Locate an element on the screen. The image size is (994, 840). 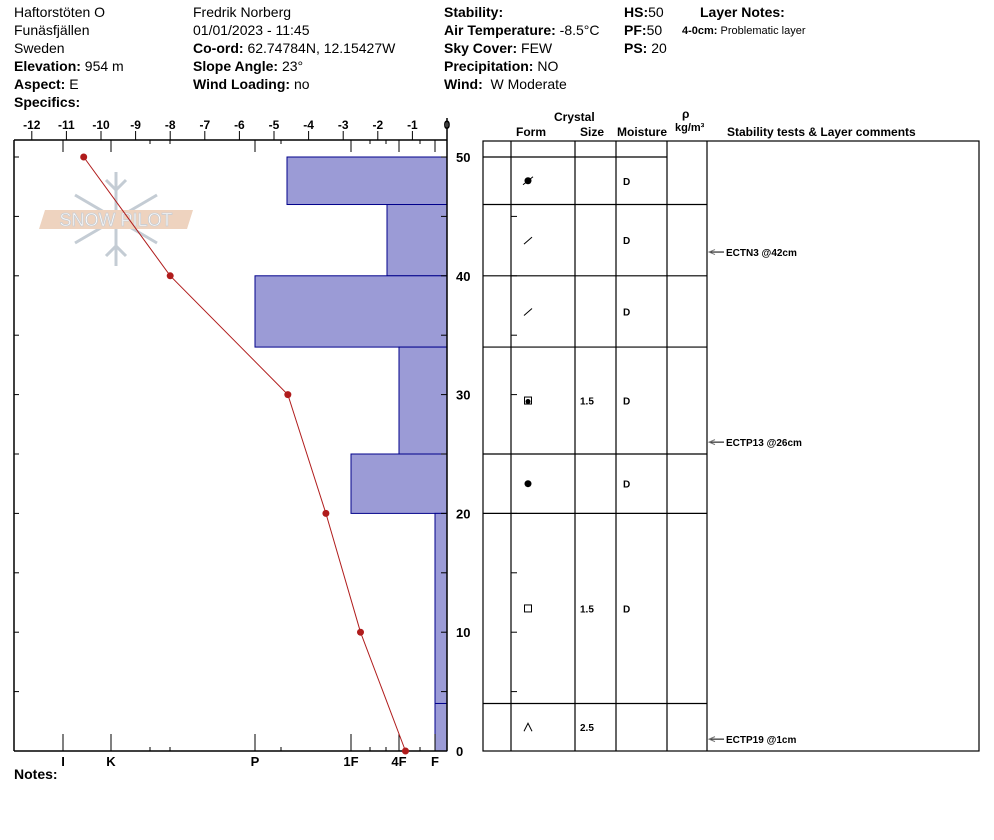
temp-tick-label: -3 is located at coordinates (343, 125).